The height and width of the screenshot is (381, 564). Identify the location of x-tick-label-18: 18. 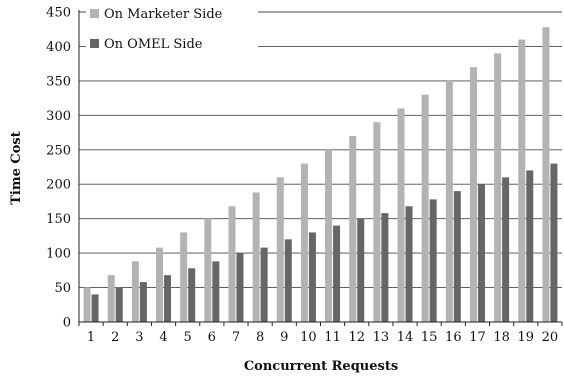
(501, 337).